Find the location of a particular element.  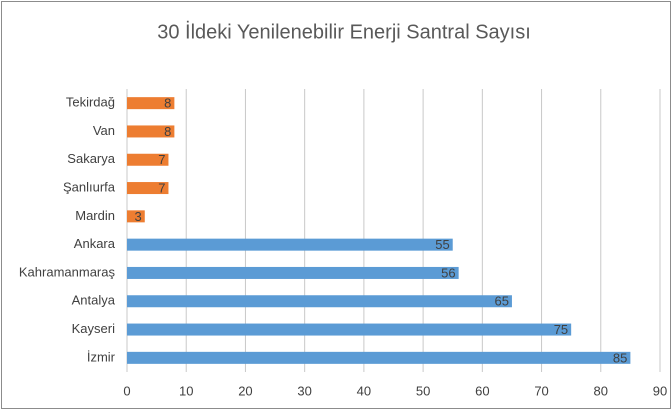

data-label: 85 is located at coordinates (620, 357).